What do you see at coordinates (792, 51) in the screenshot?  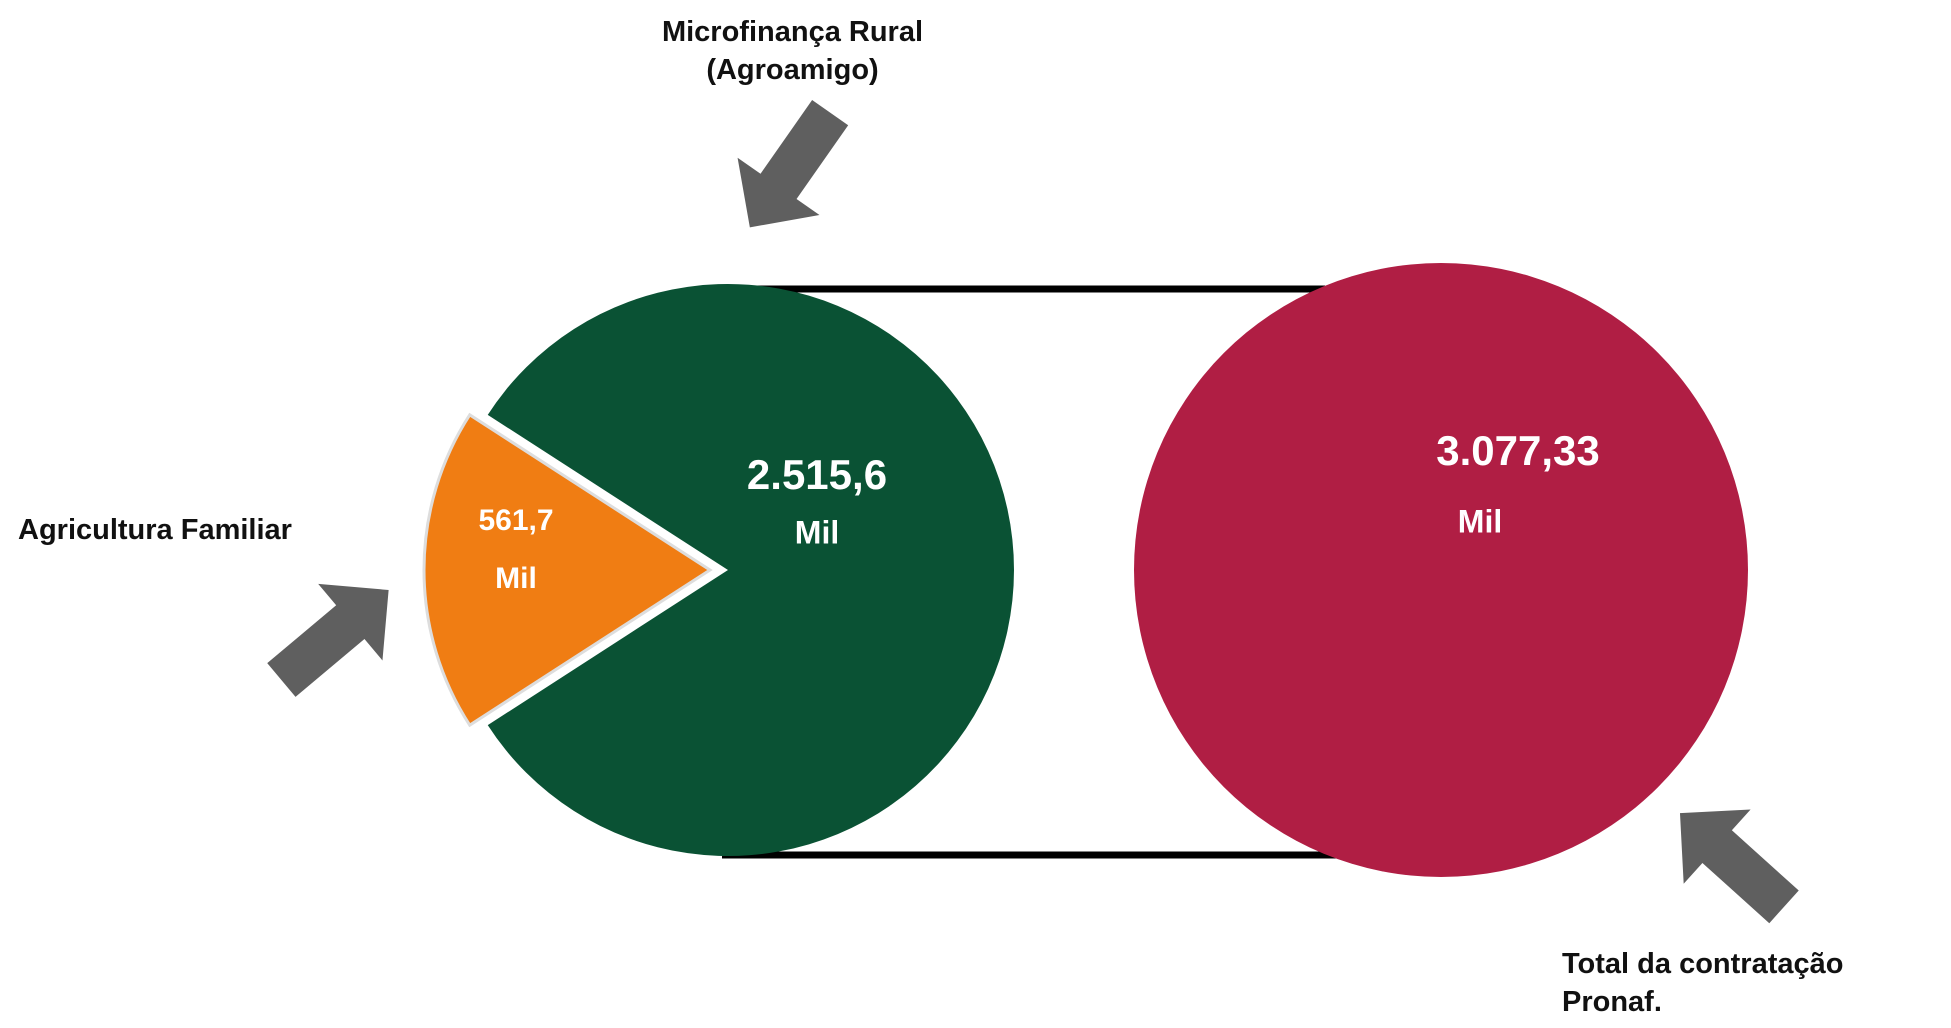 I see `category-label: Microfinança Rural (Agroamigo)` at bounding box center [792, 51].